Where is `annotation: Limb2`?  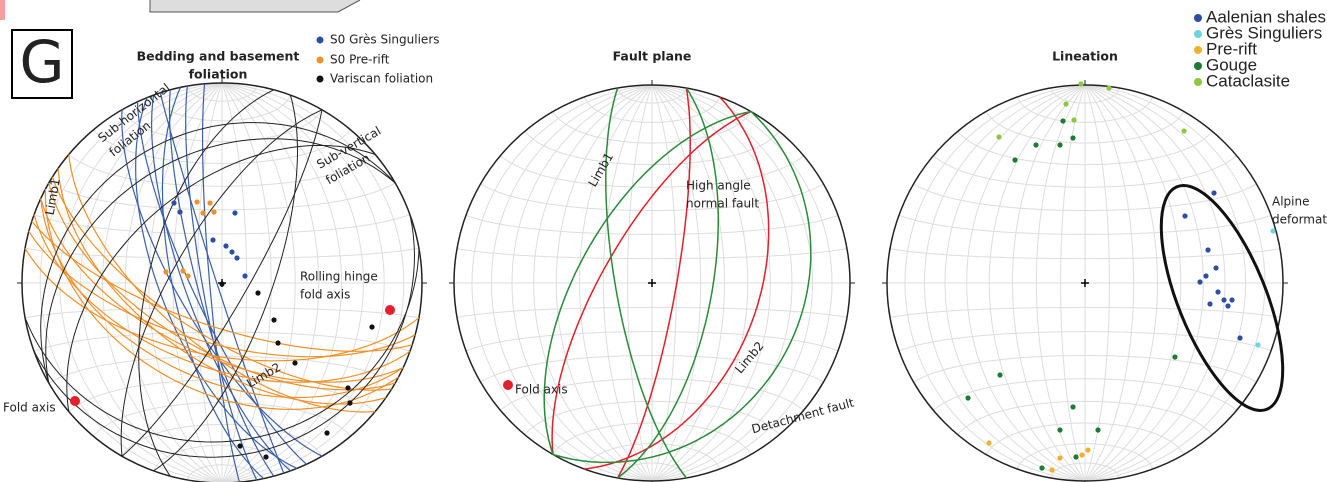
annotation: Limb2 is located at coordinates (749, 357).